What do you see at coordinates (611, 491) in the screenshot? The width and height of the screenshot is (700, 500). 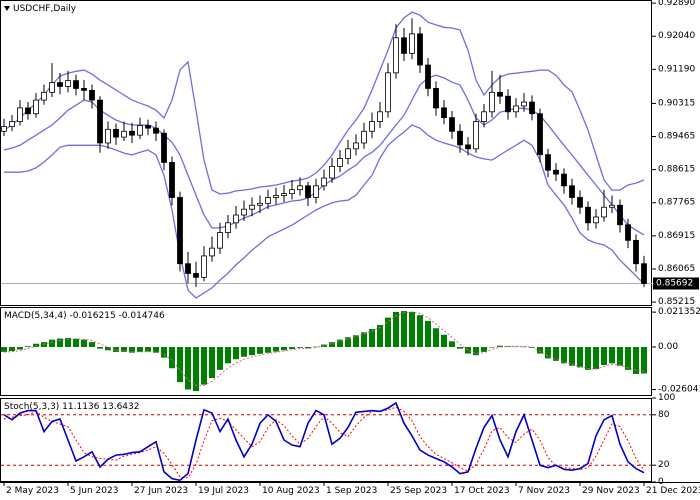 I see `x-tick-label: 29 Nov 2023` at bounding box center [611, 491].